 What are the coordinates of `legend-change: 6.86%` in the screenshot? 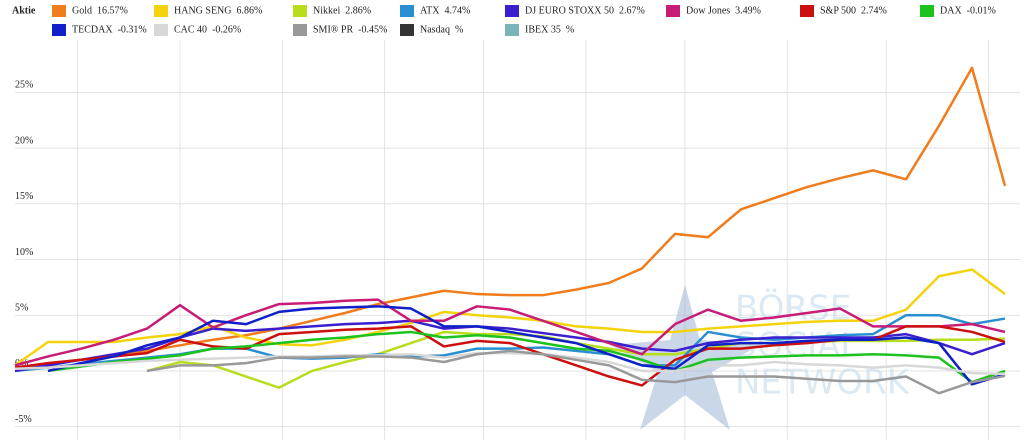 It's located at (250, 10).